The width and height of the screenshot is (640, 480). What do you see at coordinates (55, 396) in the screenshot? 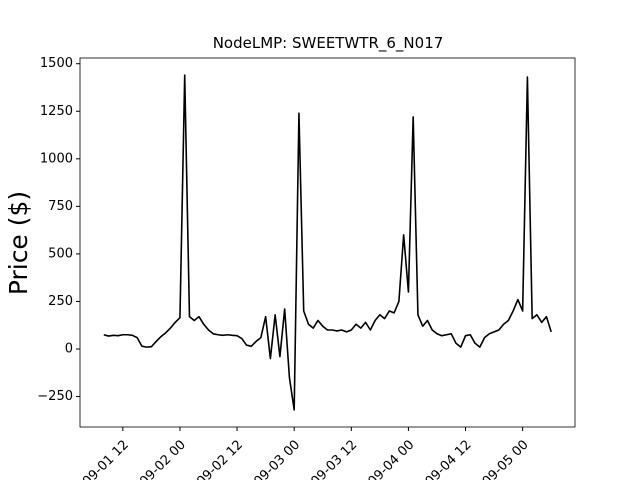
I see `y-tick-label: −250` at bounding box center [55, 396].